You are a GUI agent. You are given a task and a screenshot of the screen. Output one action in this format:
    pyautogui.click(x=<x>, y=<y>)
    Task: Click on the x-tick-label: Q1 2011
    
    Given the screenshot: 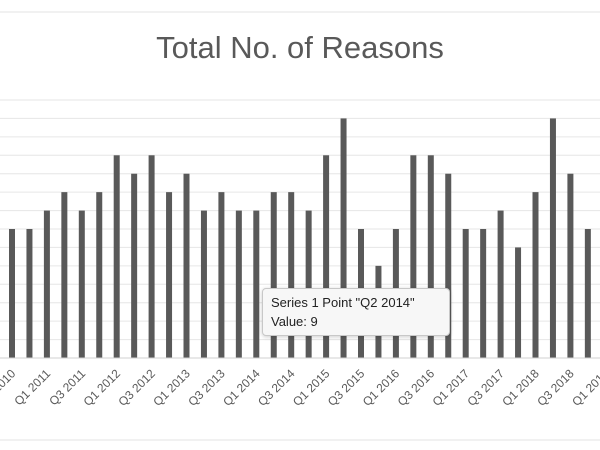 What is the action you would take?
    pyautogui.click(x=32, y=387)
    